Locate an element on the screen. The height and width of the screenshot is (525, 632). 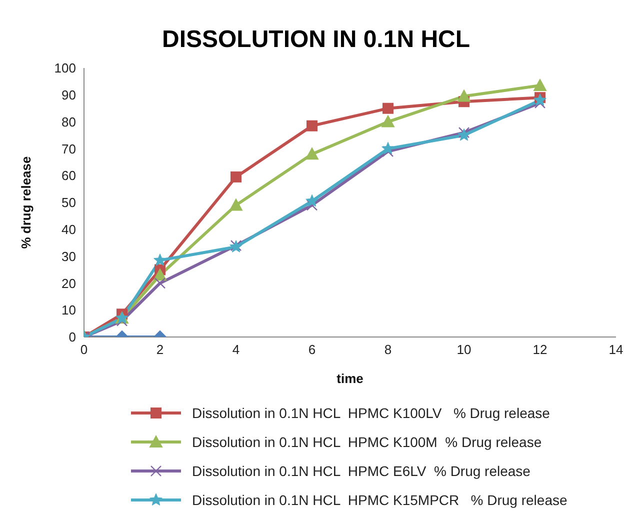
y-tick-label: 60 is located at coordinates (69, 176).